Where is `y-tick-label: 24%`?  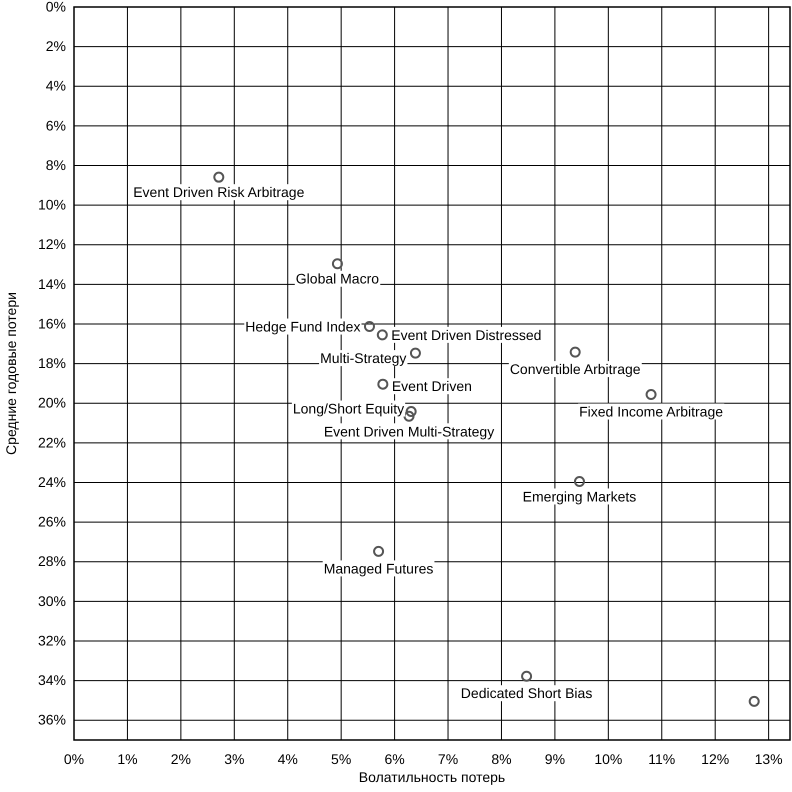 y-tick-label: 24% is located at coordinates (52, 482).